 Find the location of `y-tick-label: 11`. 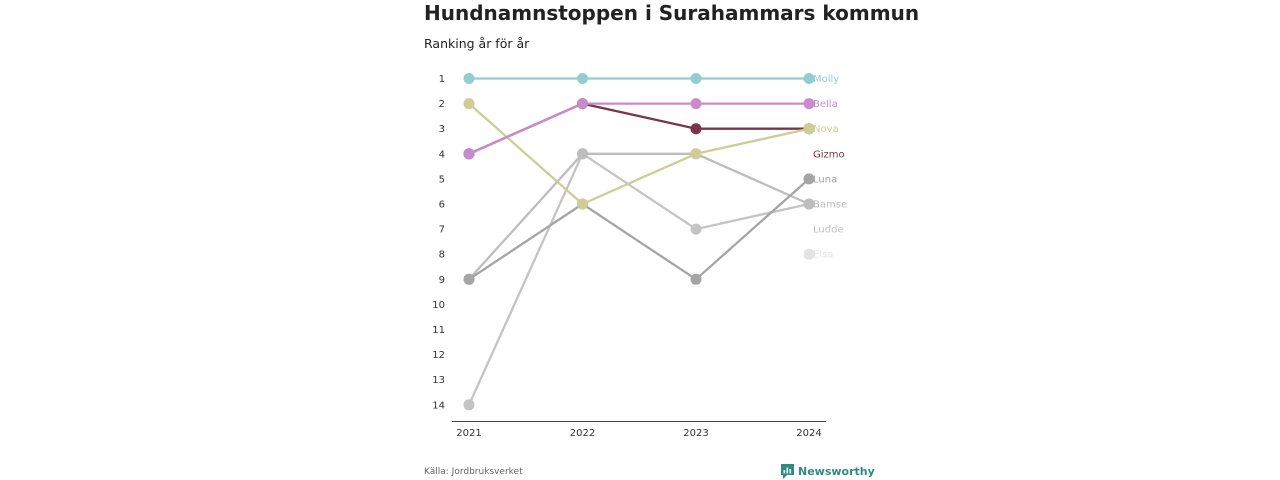

y-tick-label: 11 is located at coordinates (438, 330).